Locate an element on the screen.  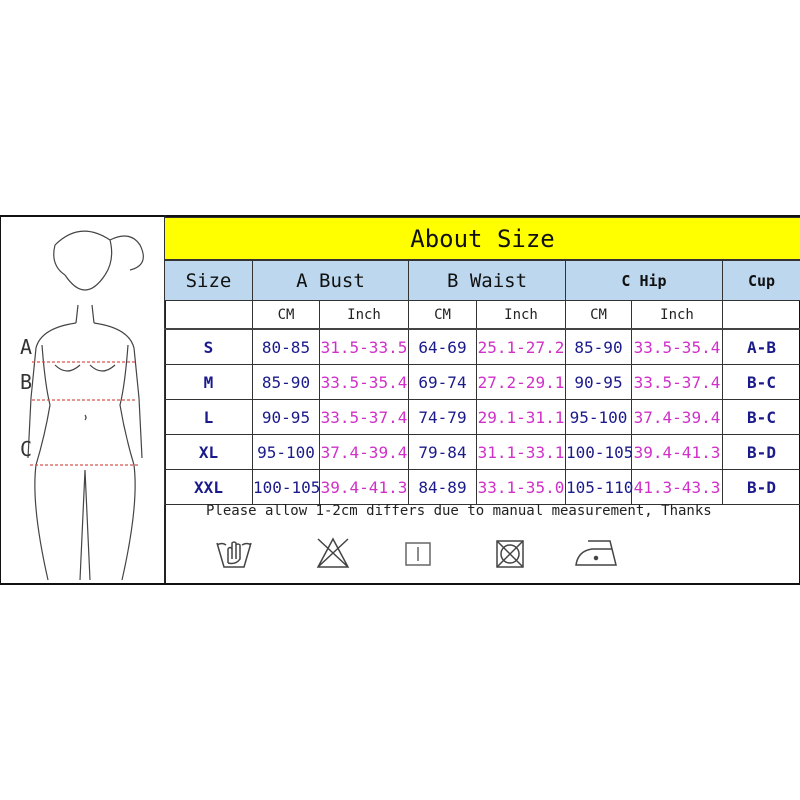
cell-bust-in: 33.5-37.4 is located at coordinates (364, 417).